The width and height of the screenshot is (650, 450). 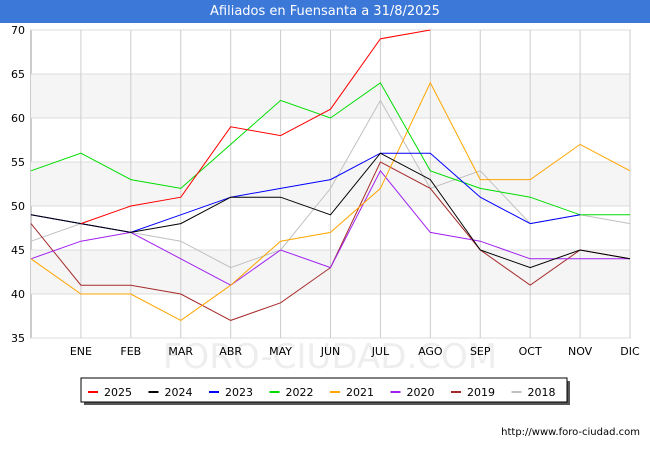 What do you see at coordinates (18, 206) in the screenshot?
I see `y-tick-label: 50` at bounding box center [18, 206].